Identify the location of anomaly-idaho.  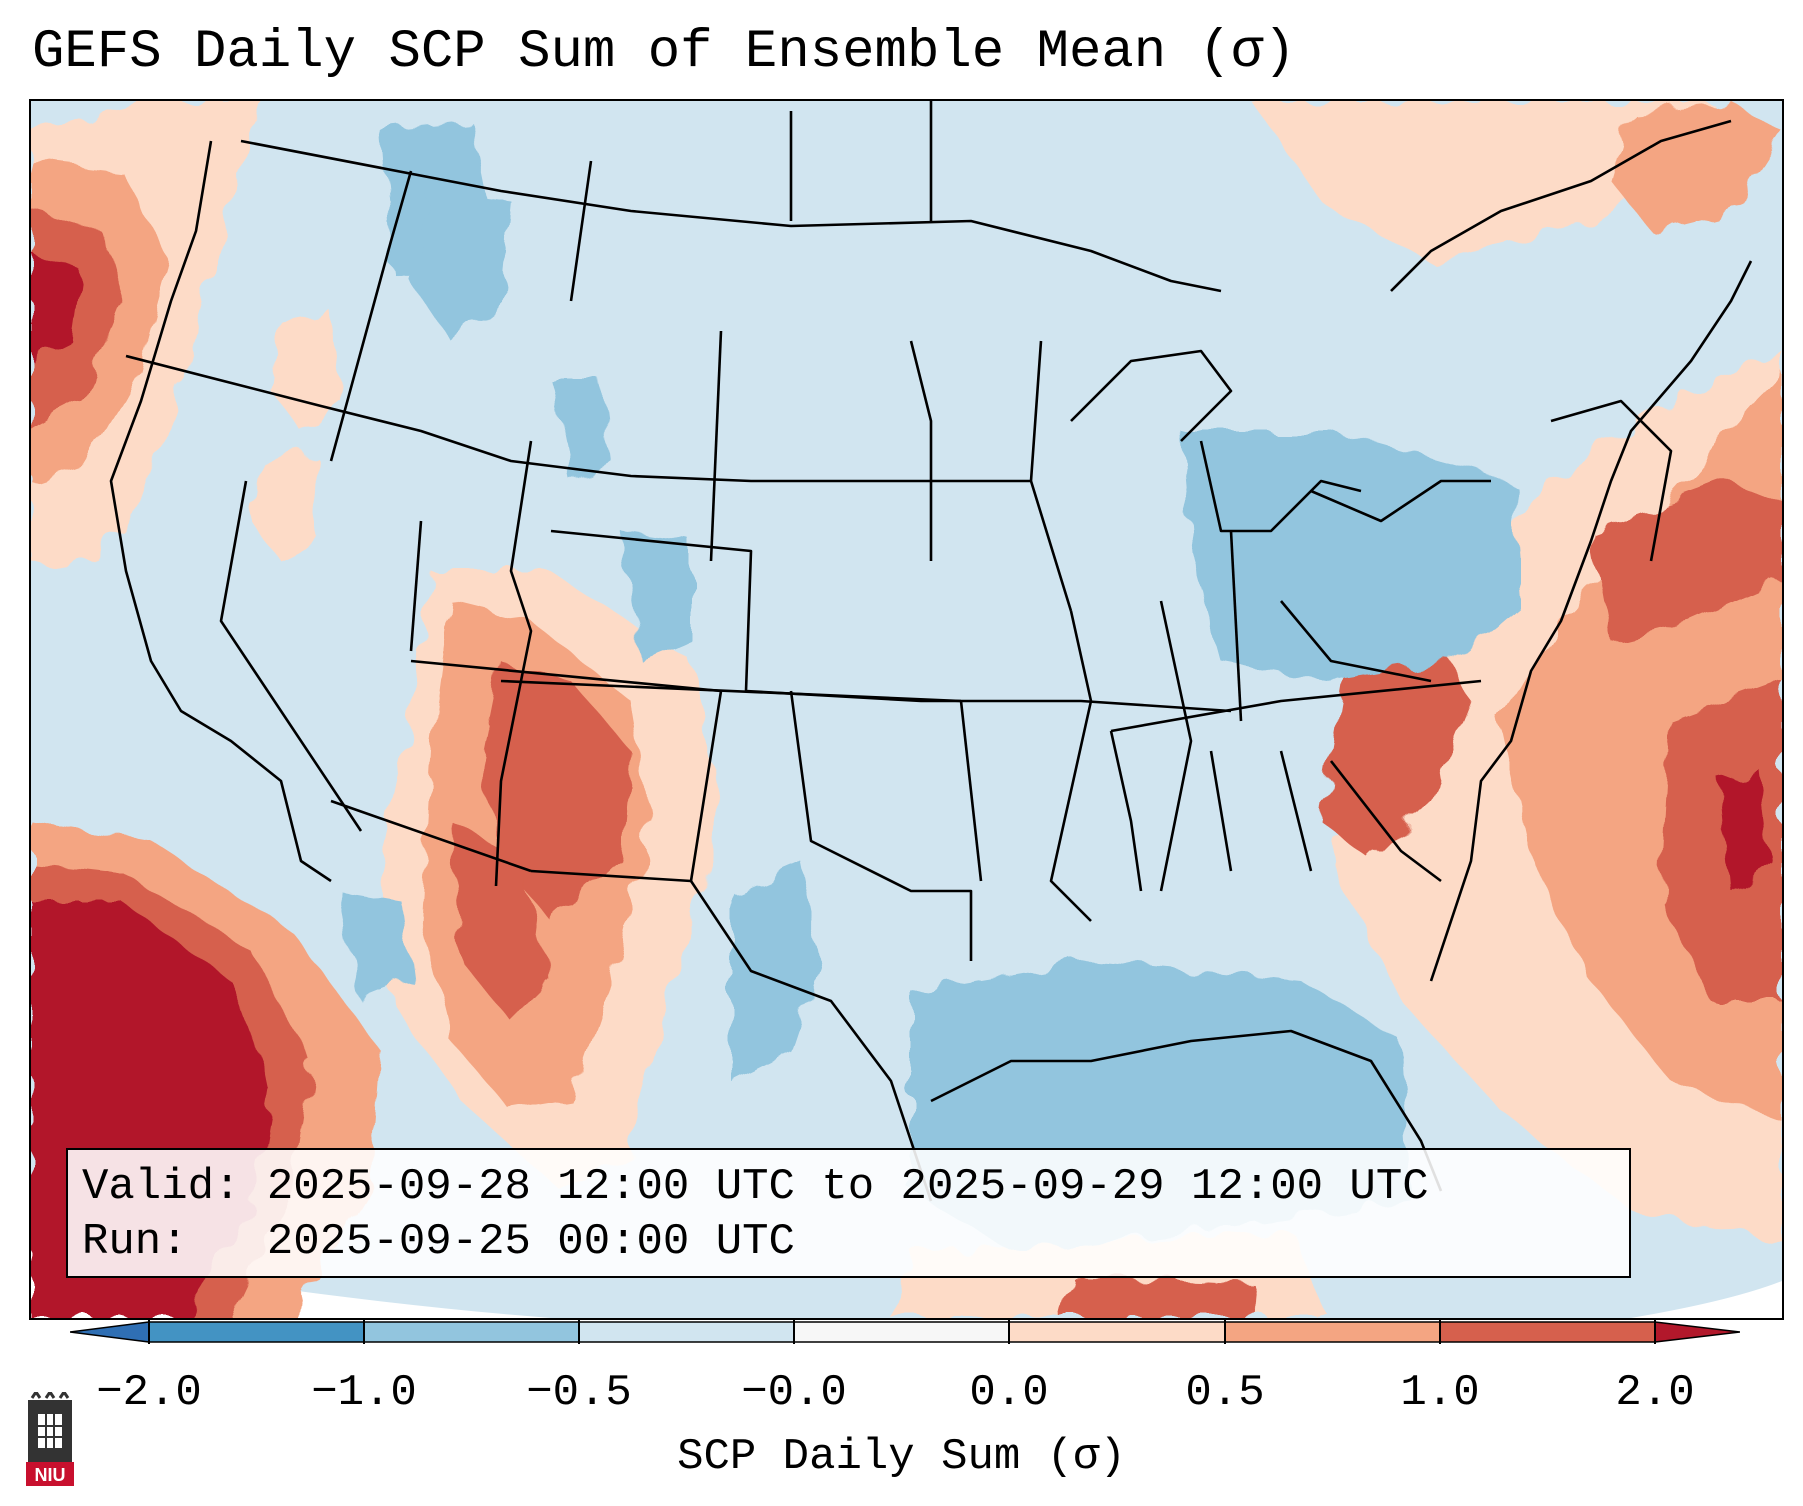
(306, 371).